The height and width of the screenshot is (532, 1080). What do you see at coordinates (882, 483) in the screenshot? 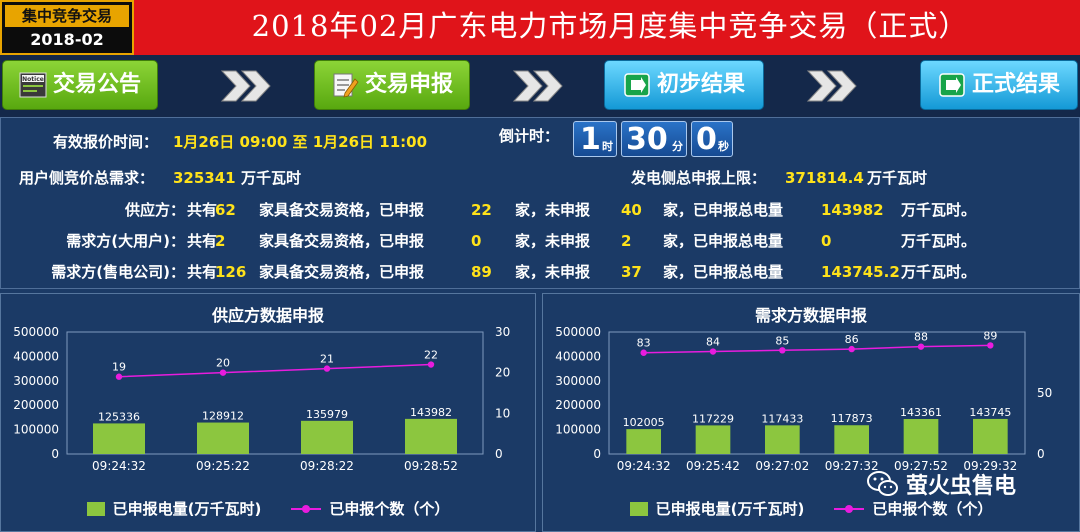
I see `wechat-icon` at bounding box center [882, 483].